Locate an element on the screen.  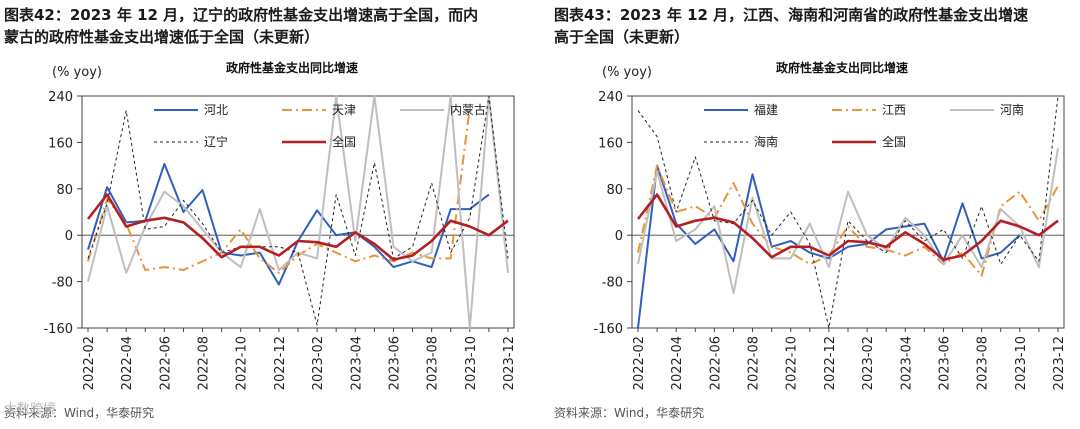
legend-entry: 河南 is located at coordinates (987, 109).